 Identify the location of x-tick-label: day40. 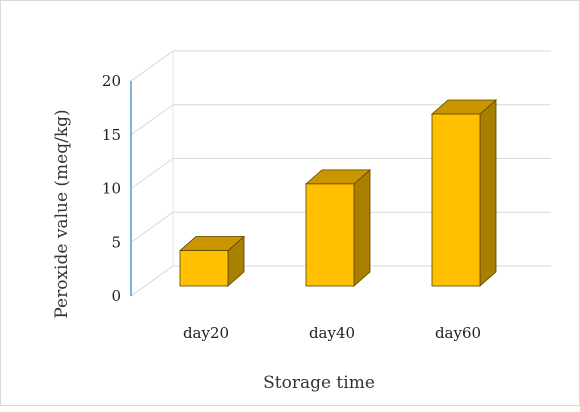
(332, 333).